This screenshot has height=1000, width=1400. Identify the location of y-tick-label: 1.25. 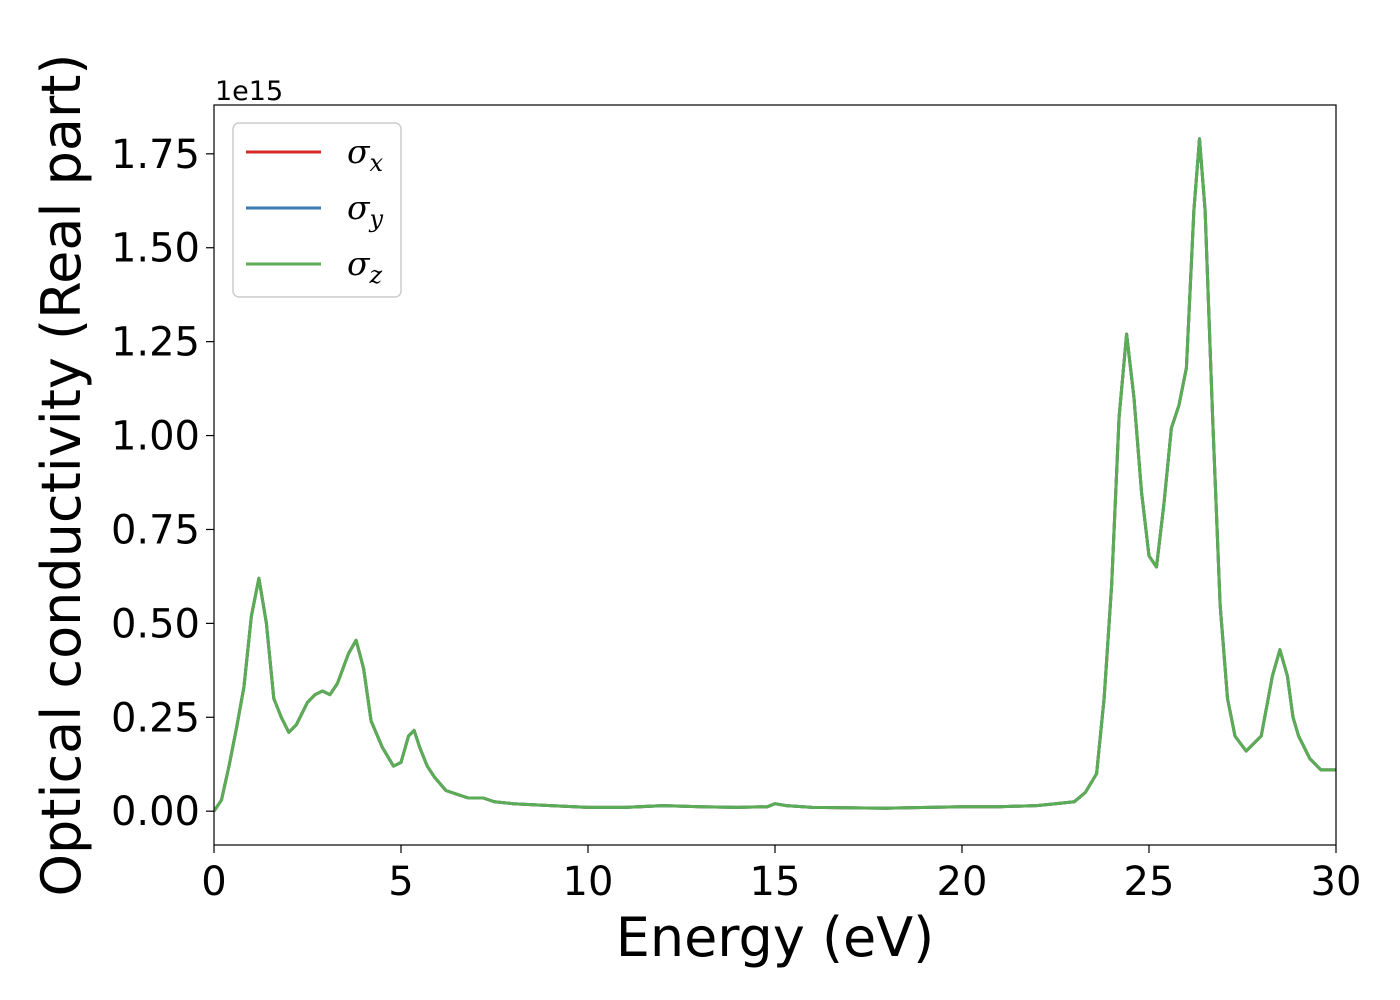
(155, 343).